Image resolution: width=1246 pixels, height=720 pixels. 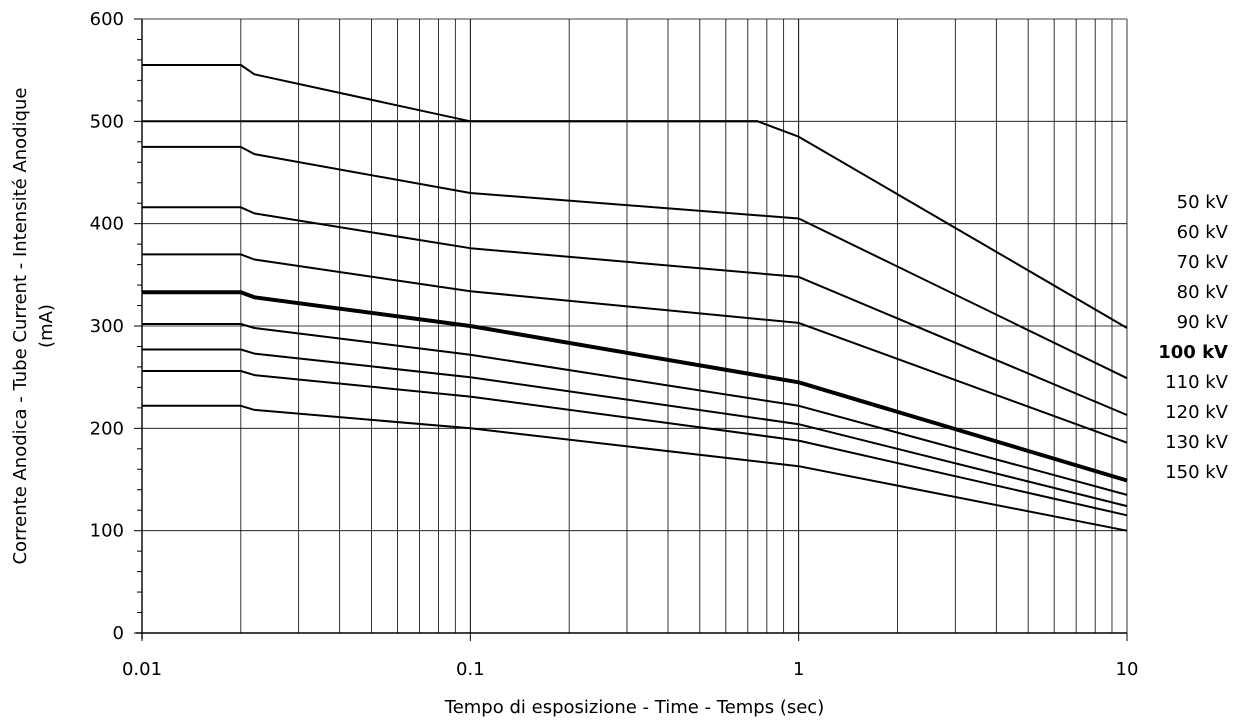 What do you see at coordinates (1197, 412) in the screenshot?
I see `legend-label: 120 kV` at bounding box center [1197, 412].